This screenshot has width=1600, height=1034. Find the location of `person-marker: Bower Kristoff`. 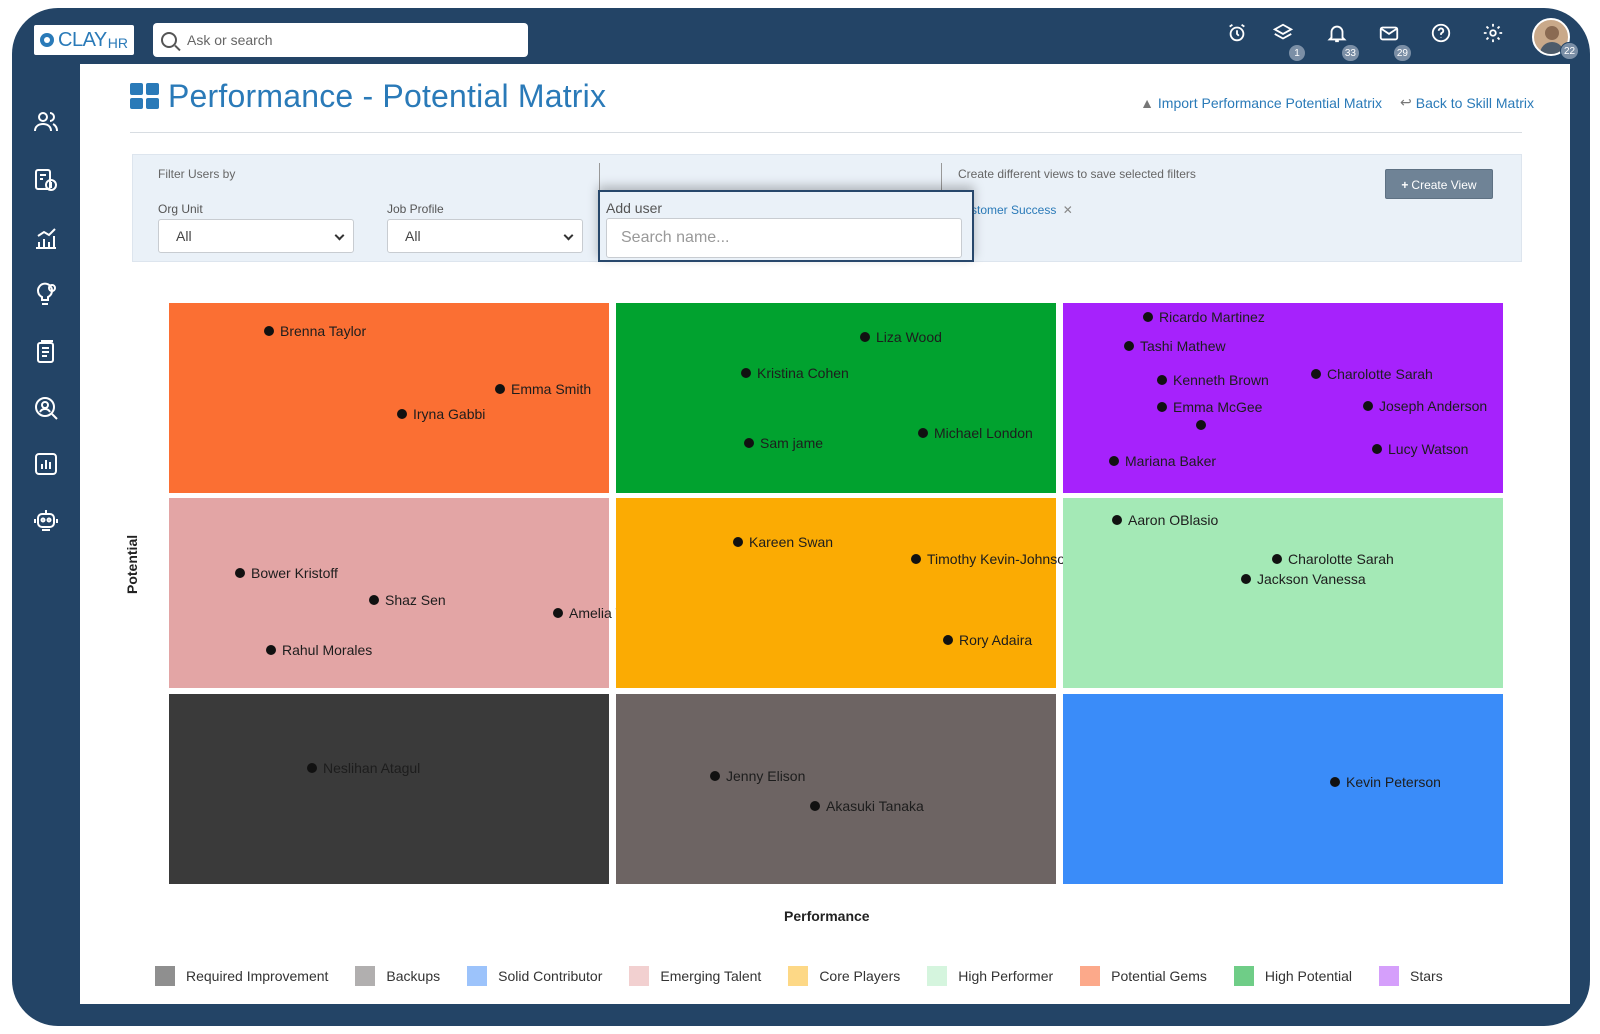

person-marker: Bower Kristoff is located at coordinates (286, 573).